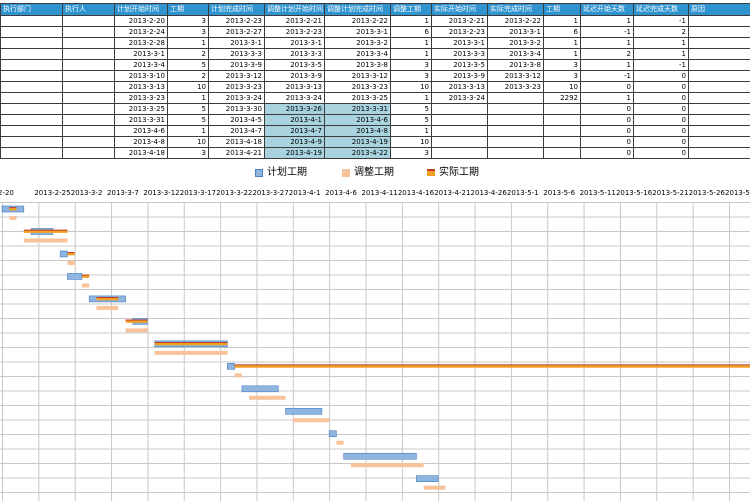 This screenshot has width=750, height=501. What do you see at coordinates (141, 21) in the screenshot?
I see `table-cell: 2013-2-20` at bounding box center [141, 21].